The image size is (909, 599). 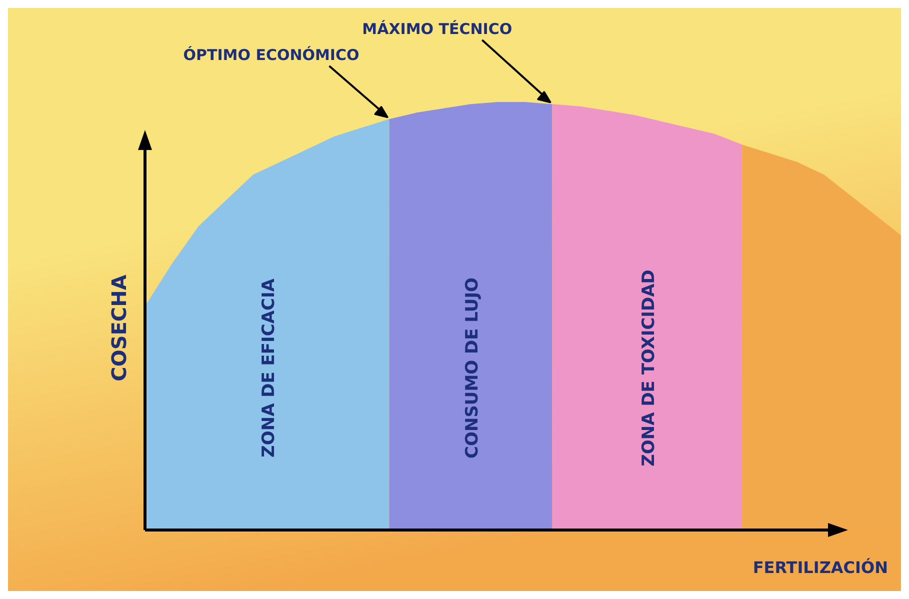 What do you see at coordinates (437, 29) in the screenshot?
I see `text: MÁXIMO TÉCNICO` at bounding box center [437, 29].